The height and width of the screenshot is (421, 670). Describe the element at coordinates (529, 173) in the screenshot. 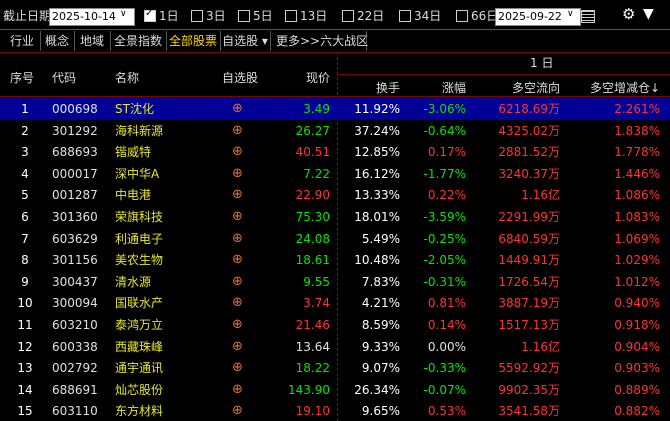

I see `flow: 3240.37万` at that location.